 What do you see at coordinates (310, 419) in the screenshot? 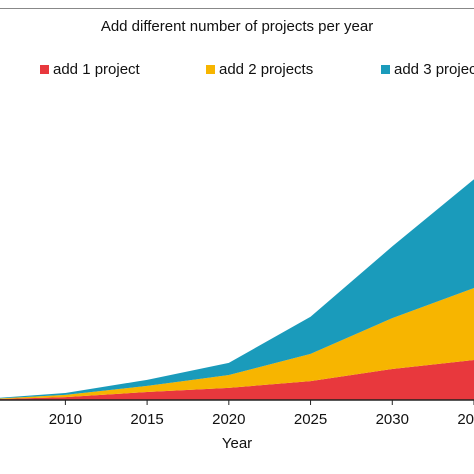
I see `x-tick-label: 2025` at bounding box center [310, 419].